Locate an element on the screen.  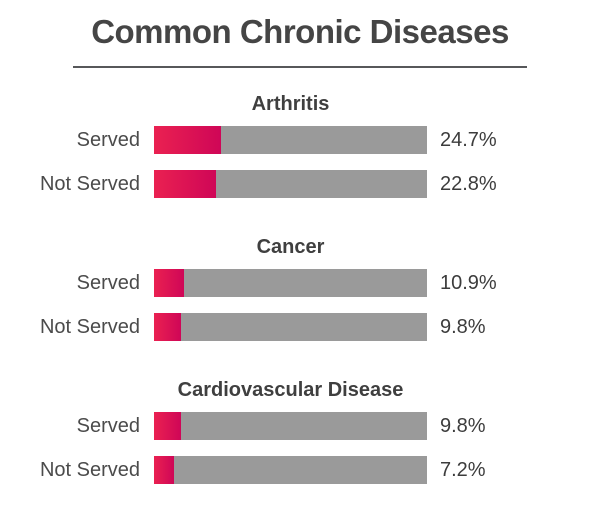
value-label: 22.8% is located at coordinates (468, 183).